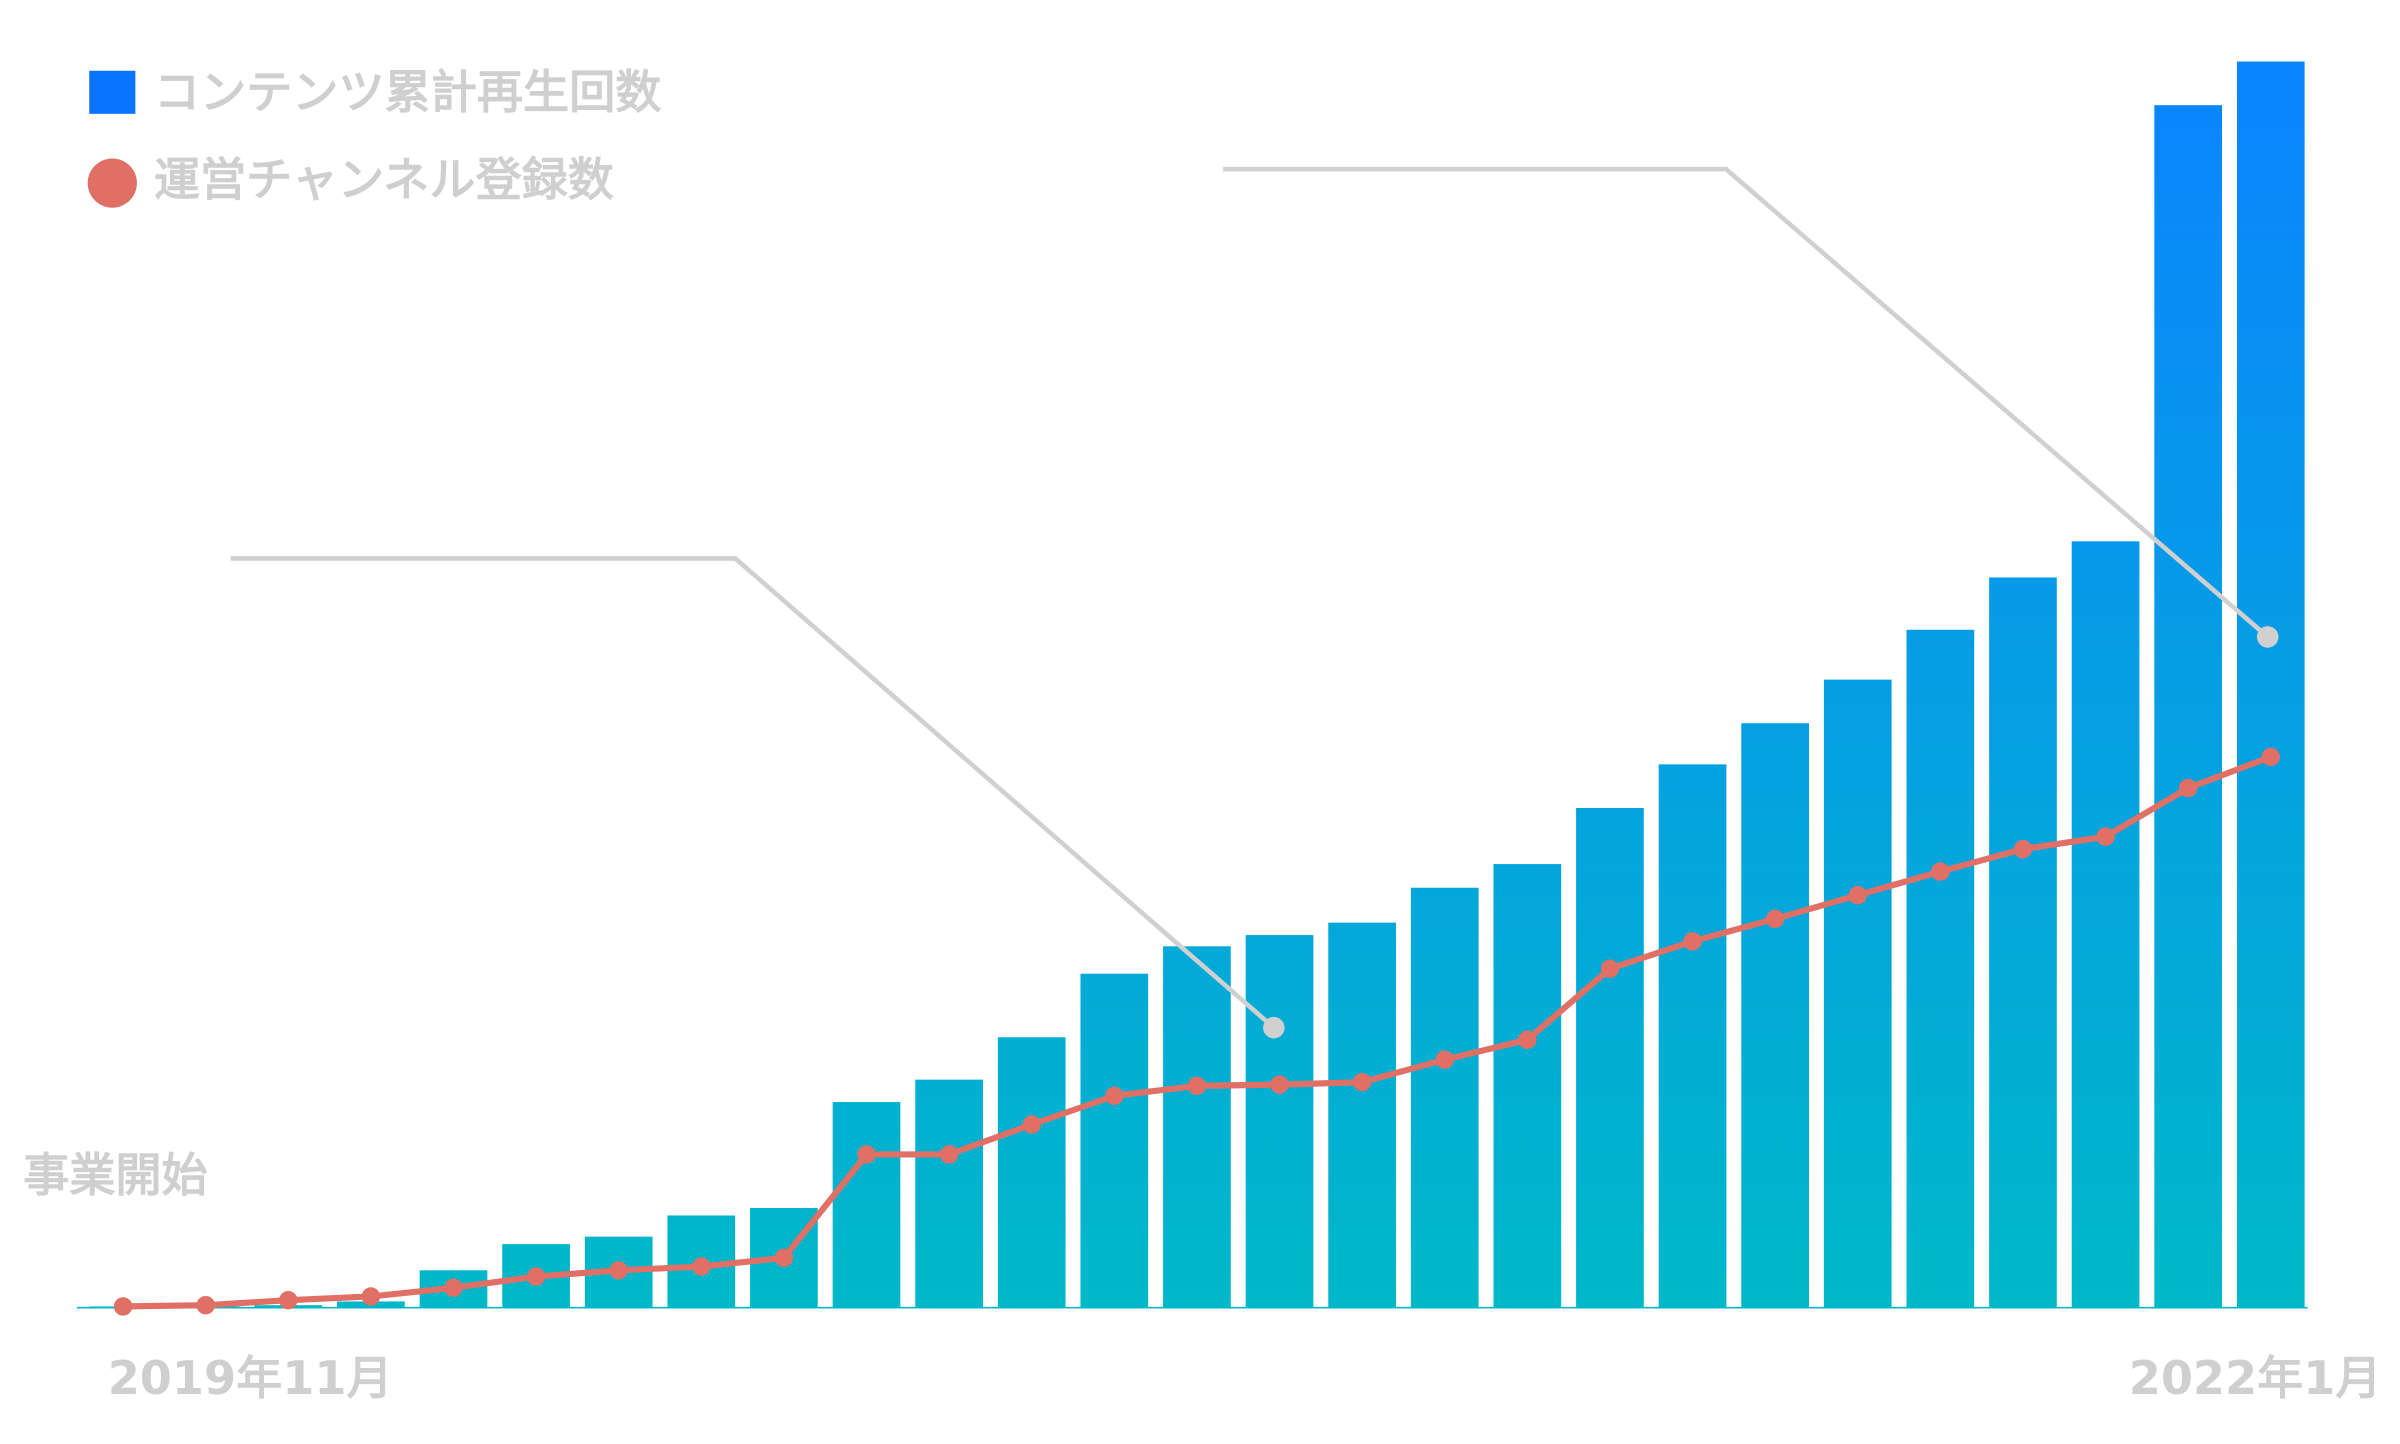 The height and width of the screenshot is (1444, 2400). I want to click on x-tick-label: 2022年1月, so click(2255, 1378).